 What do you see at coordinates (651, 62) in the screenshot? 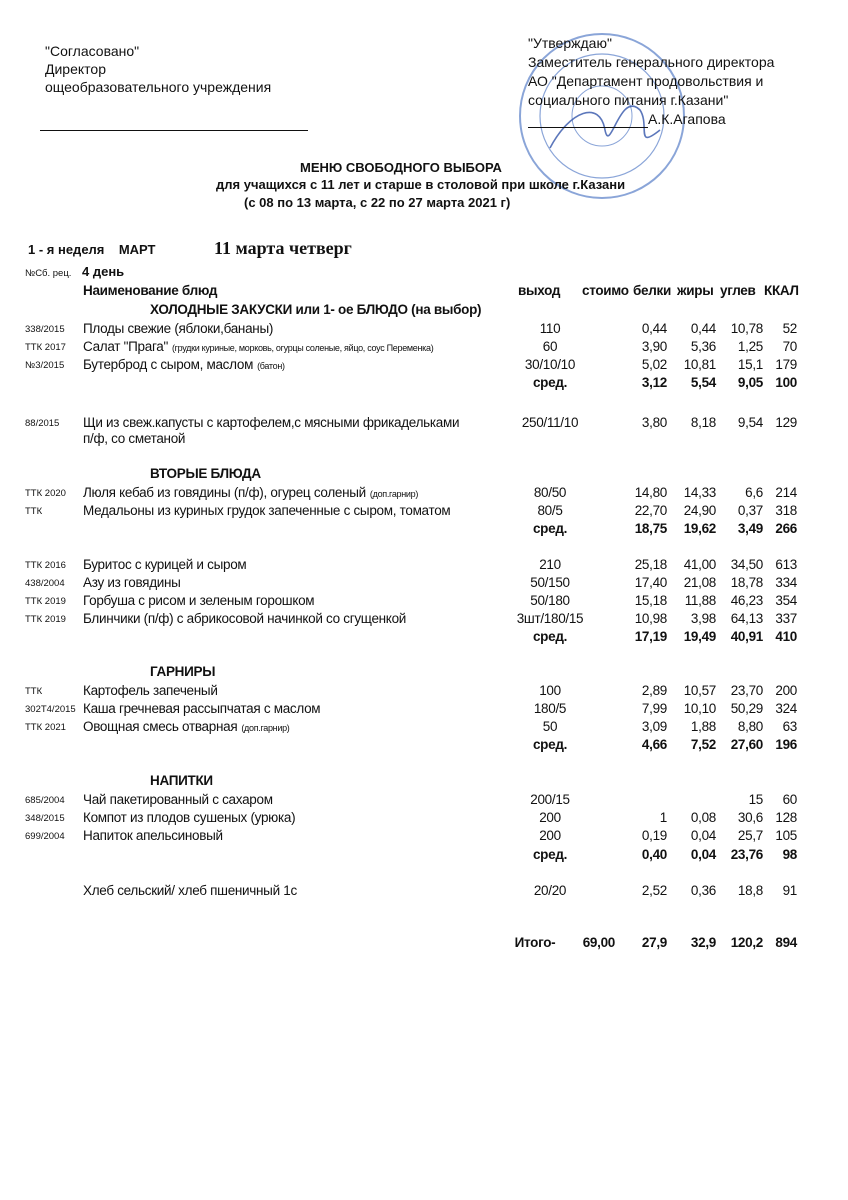
I see `deputy-label: Заместитель генерального директора` at bounding box center [651, 62].